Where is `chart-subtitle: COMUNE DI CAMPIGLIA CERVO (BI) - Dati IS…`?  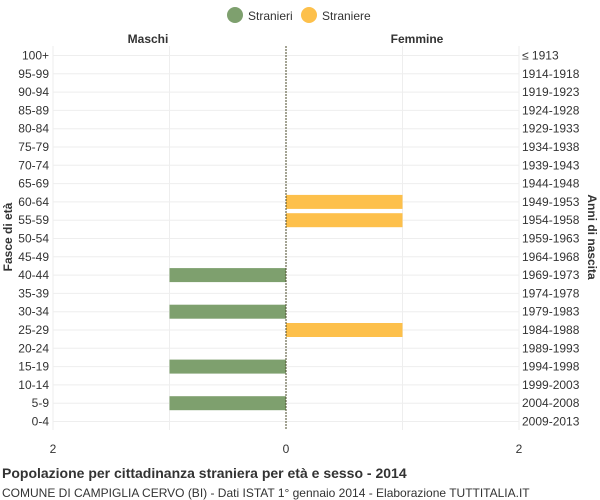 chart-subtitle: COMUNE DI CAMPIGLIA CERVO (BI) - Dati IS… is located at coordinates (266, 493).